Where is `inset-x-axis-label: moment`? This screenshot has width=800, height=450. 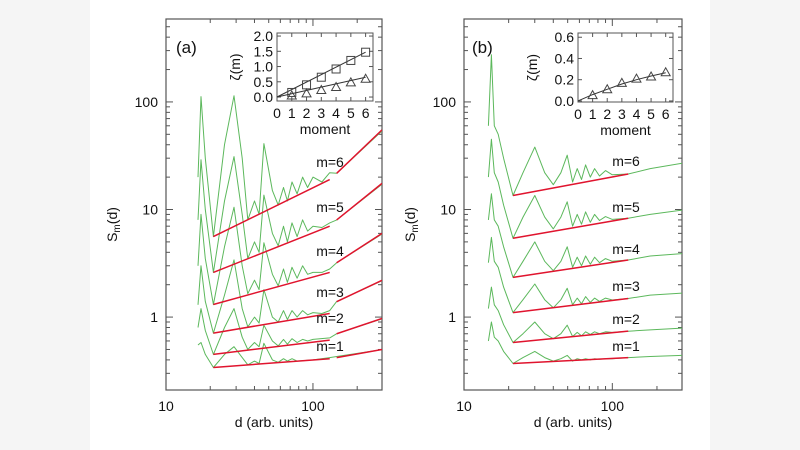 inset-x-axis-label: moment is located at coordinates (625, 130).